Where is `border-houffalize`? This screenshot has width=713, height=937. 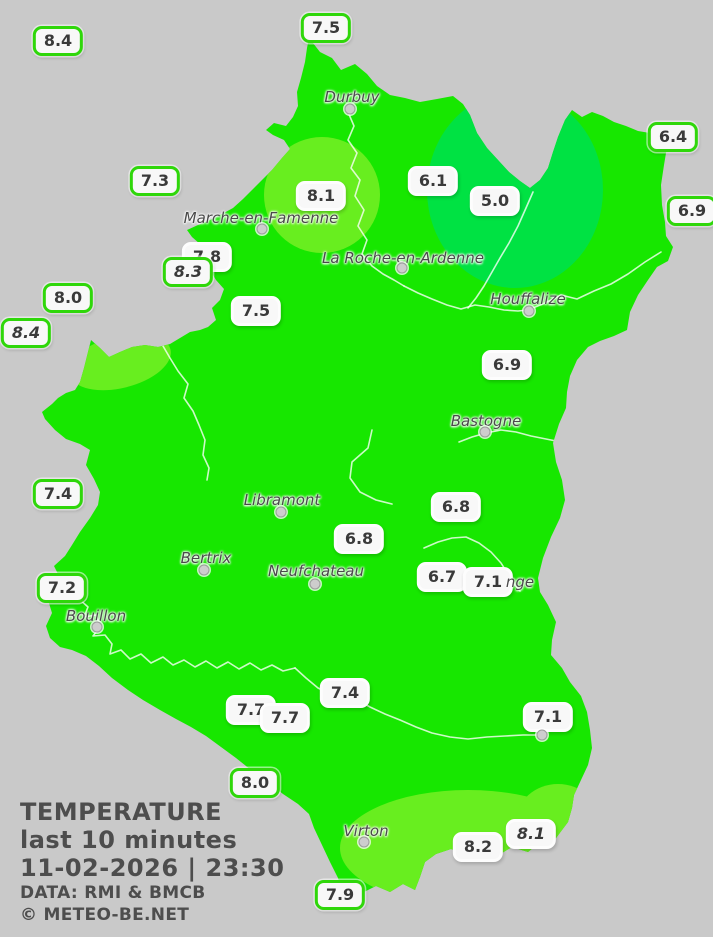
border-houffalize is located at coordinates (500, 250).